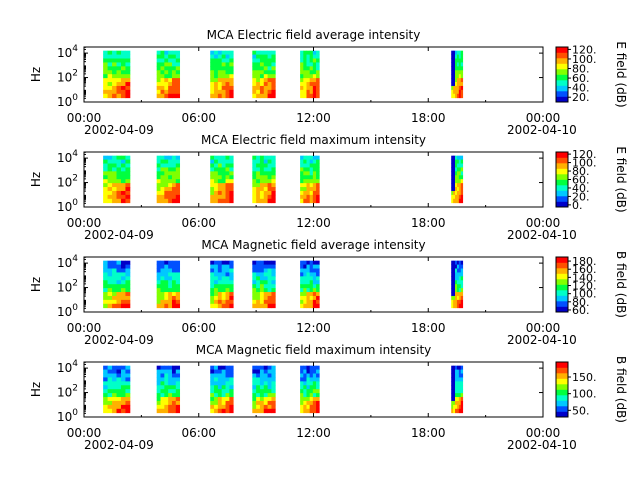 This screenshot has width=640, height=480. I want to click on colorbar-tick-label: 60., so click(581, 78).